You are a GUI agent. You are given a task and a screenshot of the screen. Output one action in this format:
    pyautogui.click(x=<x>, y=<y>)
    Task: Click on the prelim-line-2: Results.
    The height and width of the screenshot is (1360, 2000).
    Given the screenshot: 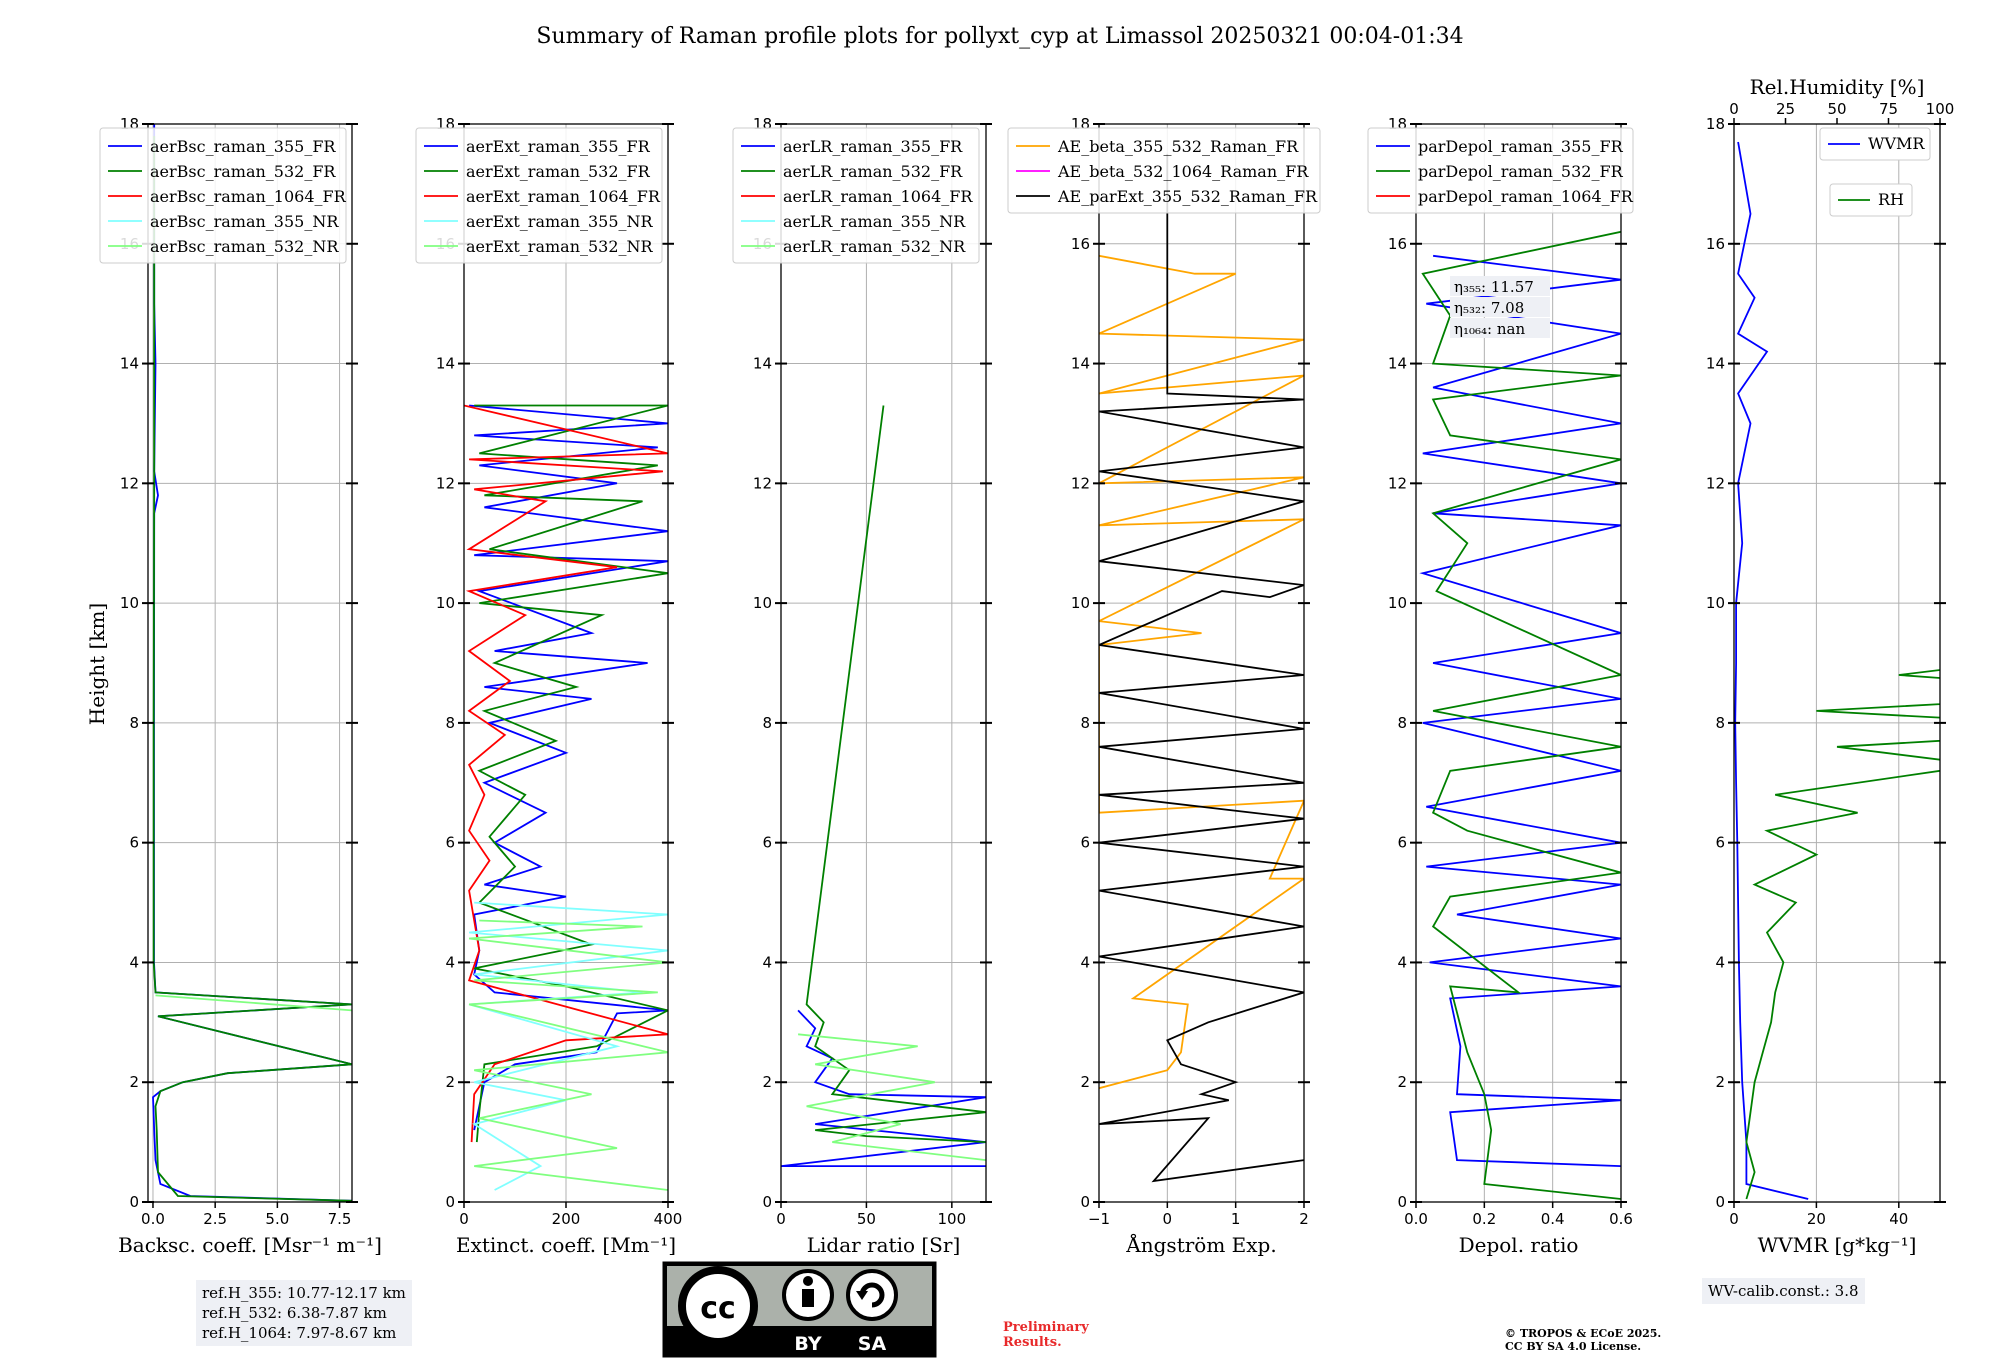 What is the action you would take?
    pyautogui.click(x=1032, y=1342)
    